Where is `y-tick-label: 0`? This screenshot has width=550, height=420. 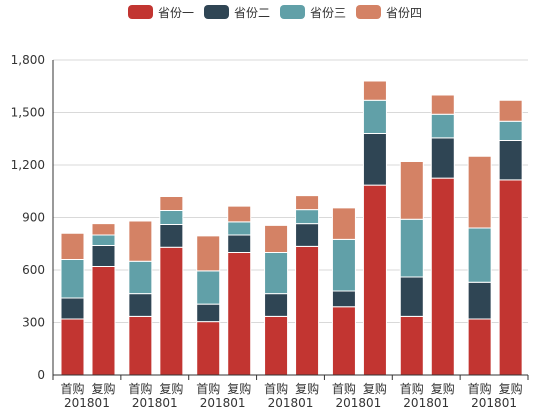
y-tick-label: 0 is located at coordinates (41, 375).